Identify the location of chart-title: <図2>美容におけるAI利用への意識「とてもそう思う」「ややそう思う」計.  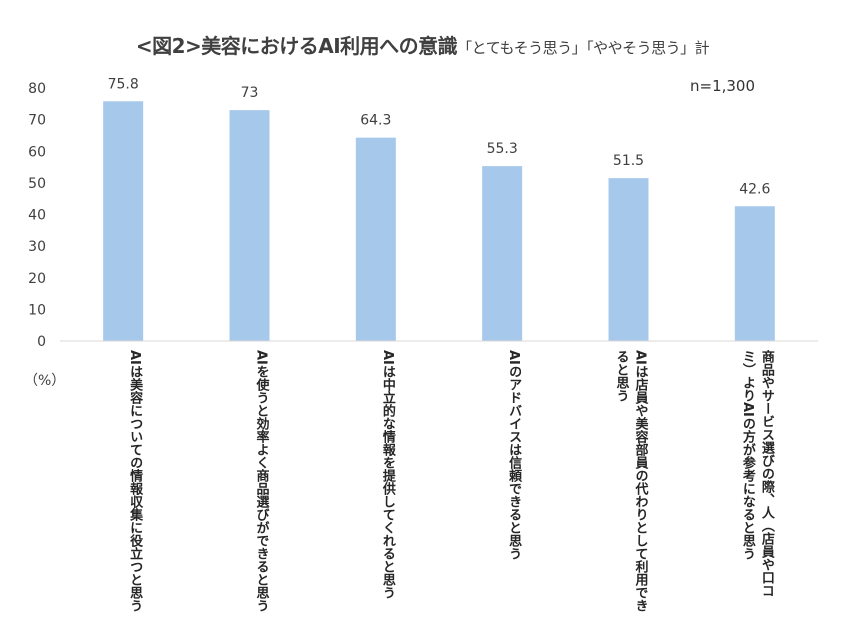
(422, 44).